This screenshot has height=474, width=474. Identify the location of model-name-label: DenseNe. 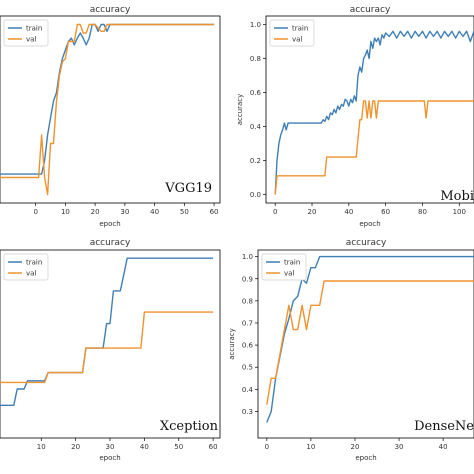
(444, 426).